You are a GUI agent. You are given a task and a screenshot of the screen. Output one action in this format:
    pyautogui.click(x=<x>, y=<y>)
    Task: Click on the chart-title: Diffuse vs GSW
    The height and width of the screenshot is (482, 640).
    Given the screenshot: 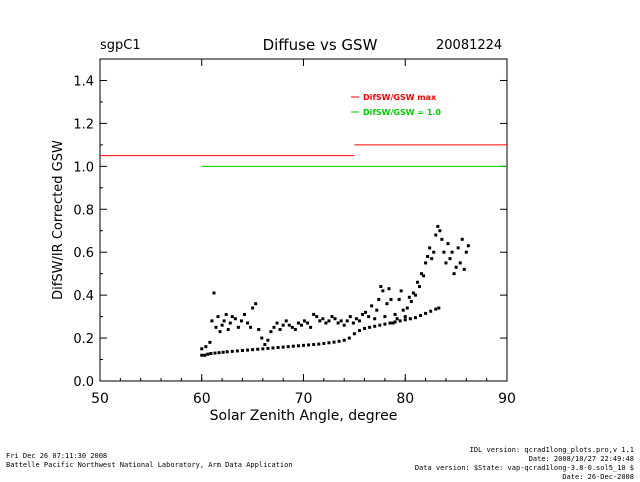 What is the action you would take?
    pyautogui.click(x=320, y=45)
    